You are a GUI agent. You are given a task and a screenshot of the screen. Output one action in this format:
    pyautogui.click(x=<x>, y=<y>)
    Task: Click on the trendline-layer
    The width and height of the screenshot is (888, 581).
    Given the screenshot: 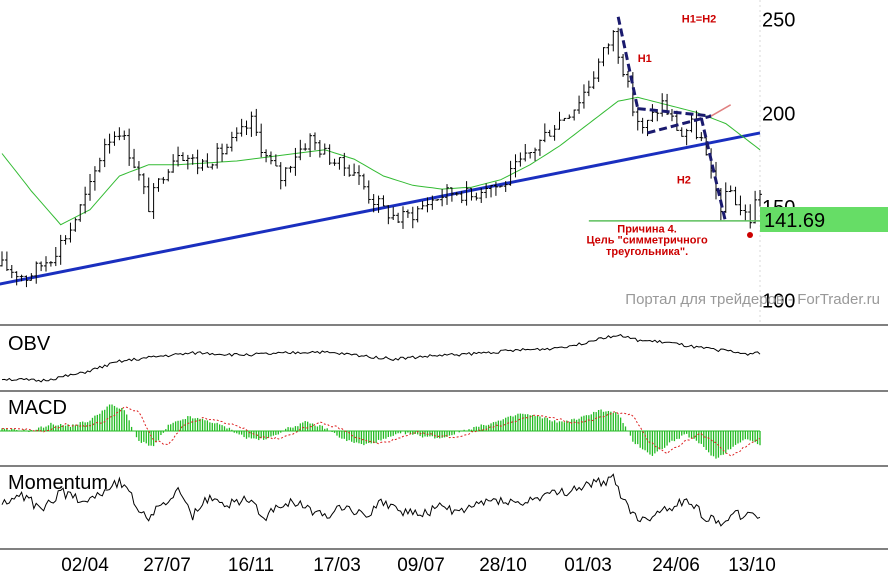 What is the action you would take?
    pyautogui.click(x=674, y=120)
    